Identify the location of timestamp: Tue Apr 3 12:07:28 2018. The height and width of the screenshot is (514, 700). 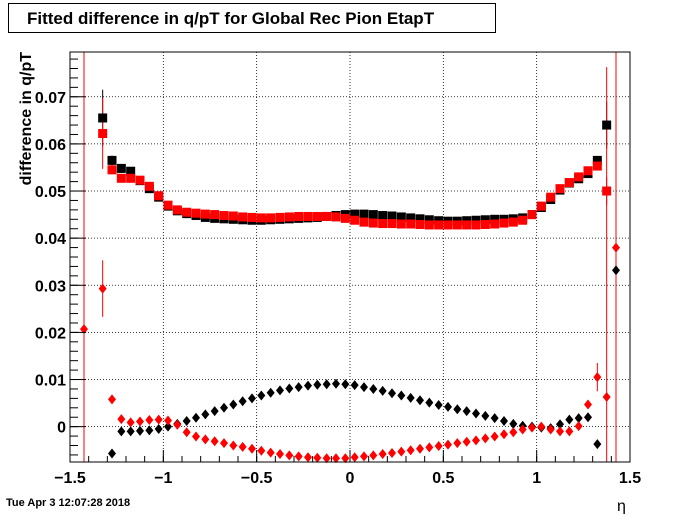
(68, 503).